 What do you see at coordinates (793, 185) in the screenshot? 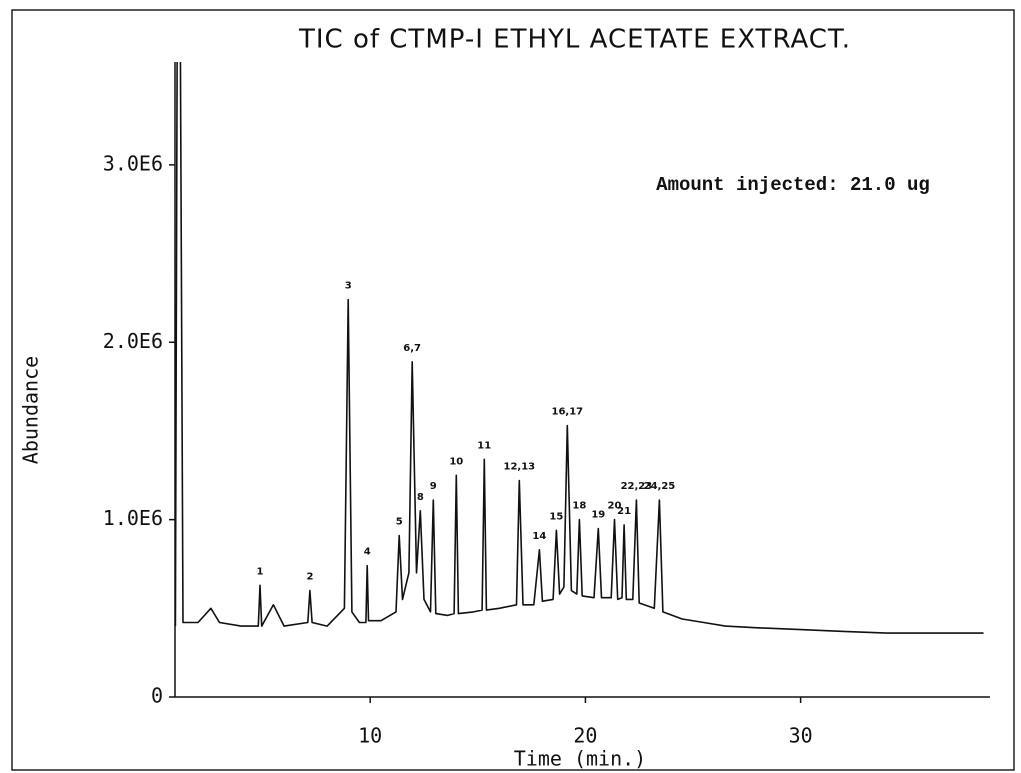
I see `note: Amount injected: 21.0 ug` at bounding box center [793, 185].